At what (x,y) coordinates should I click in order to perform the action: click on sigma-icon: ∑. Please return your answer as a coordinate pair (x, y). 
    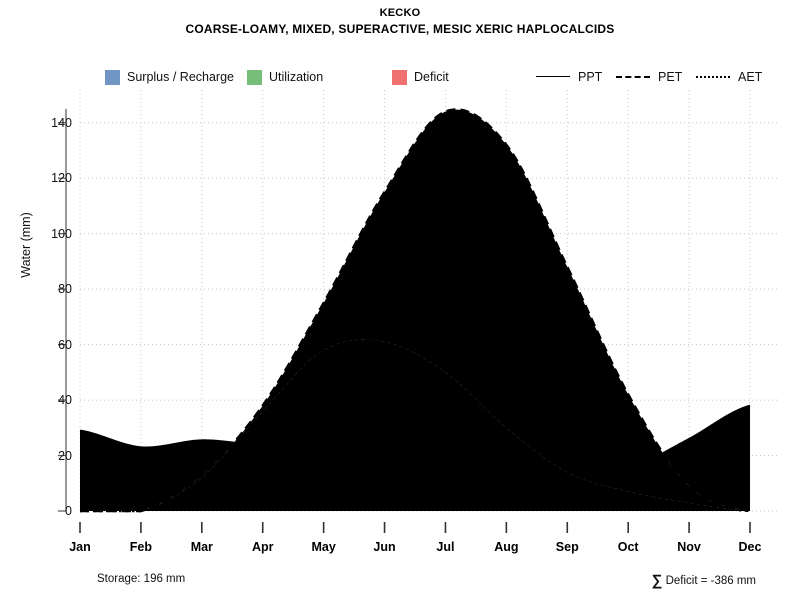
    Looking at the image, I should click on (657, 580).